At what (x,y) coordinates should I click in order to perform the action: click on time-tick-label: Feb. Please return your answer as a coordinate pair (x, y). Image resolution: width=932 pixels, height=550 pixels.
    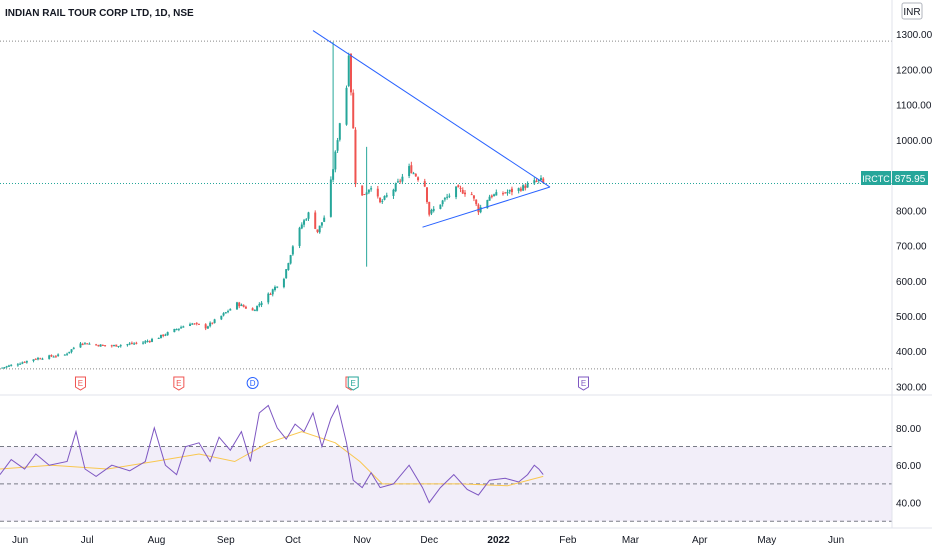
    Looking at the image, I should click on (568, 540).